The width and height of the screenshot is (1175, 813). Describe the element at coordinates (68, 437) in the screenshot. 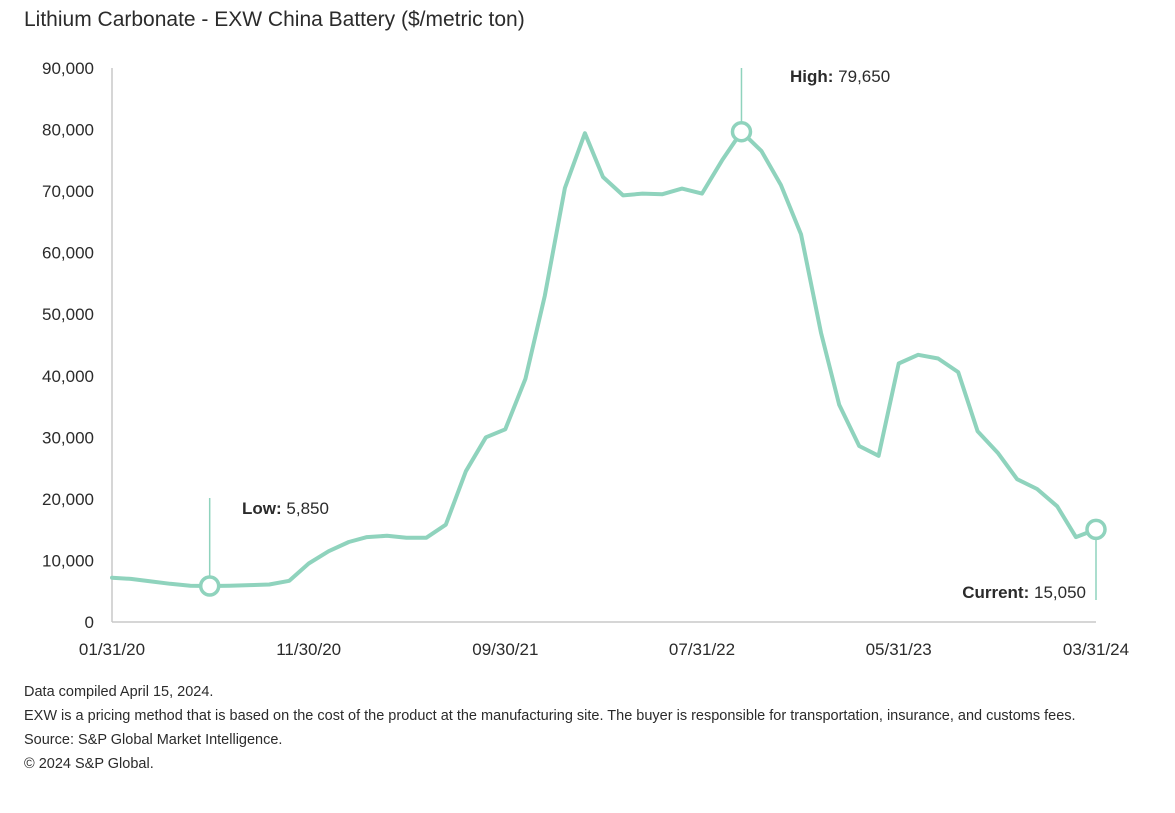

I see `y-tick-label: 30,000` at that location.